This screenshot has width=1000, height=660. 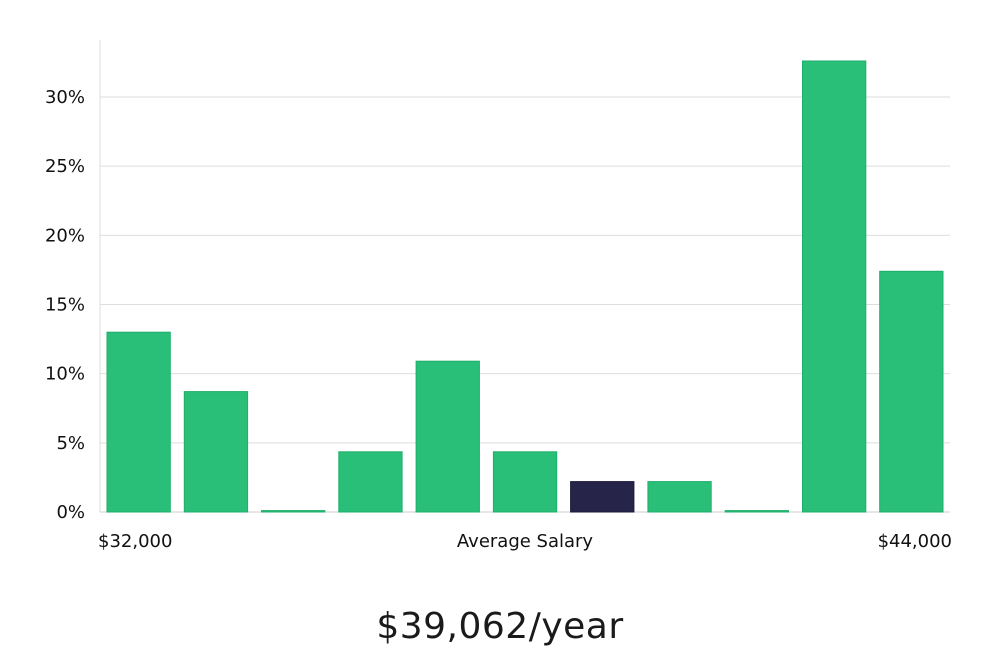 I want to click on y-tick-label: 15%, so click(x=65, y=305).